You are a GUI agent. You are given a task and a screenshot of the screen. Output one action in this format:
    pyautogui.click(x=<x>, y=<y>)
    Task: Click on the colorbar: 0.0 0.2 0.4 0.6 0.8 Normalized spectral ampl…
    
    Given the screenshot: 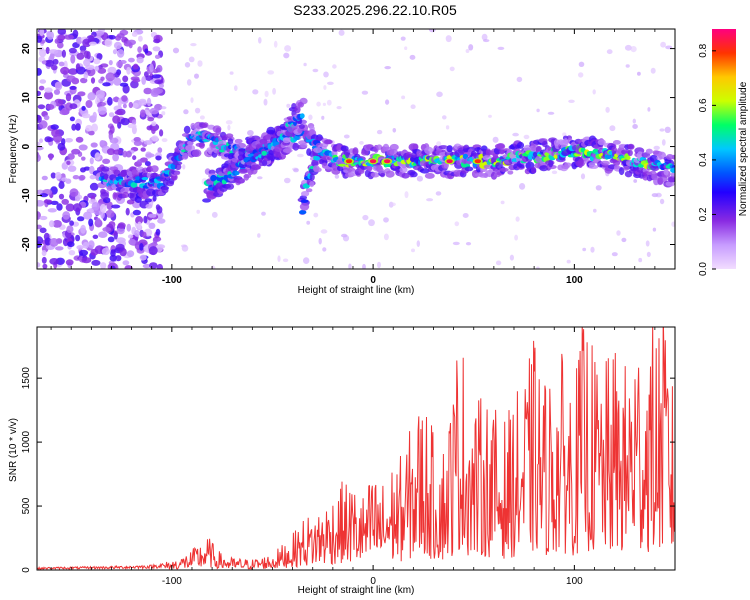 What is the action you would take?
    pyautogui.click(x=723, y=152)
    